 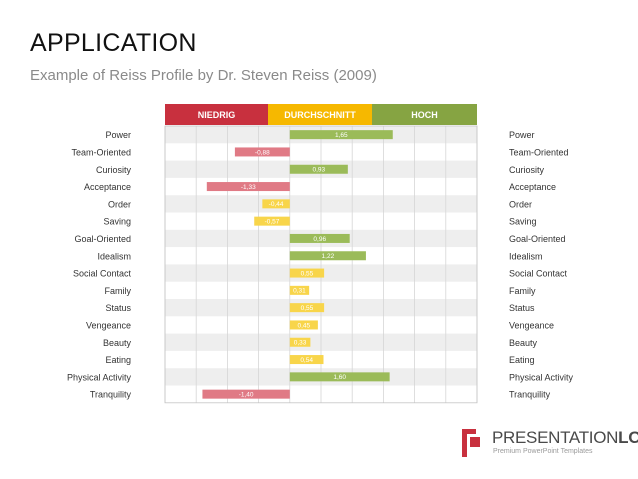 What do you see at coordinates (113, 43) in the screenshot?
I see `page-title: APPLICATION` at bounding box center [113, 43].